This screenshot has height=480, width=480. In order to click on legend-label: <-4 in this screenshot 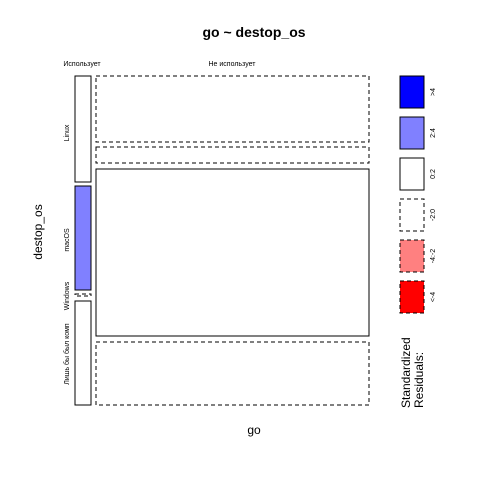, I will do `click(433, 297)`.